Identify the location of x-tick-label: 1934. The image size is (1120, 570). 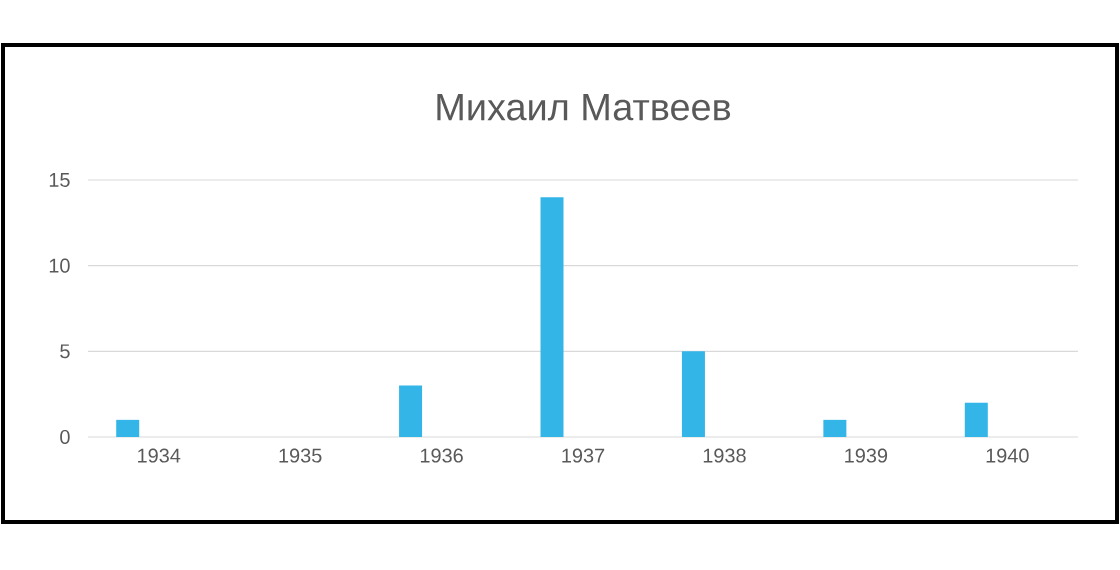
(159, 455).